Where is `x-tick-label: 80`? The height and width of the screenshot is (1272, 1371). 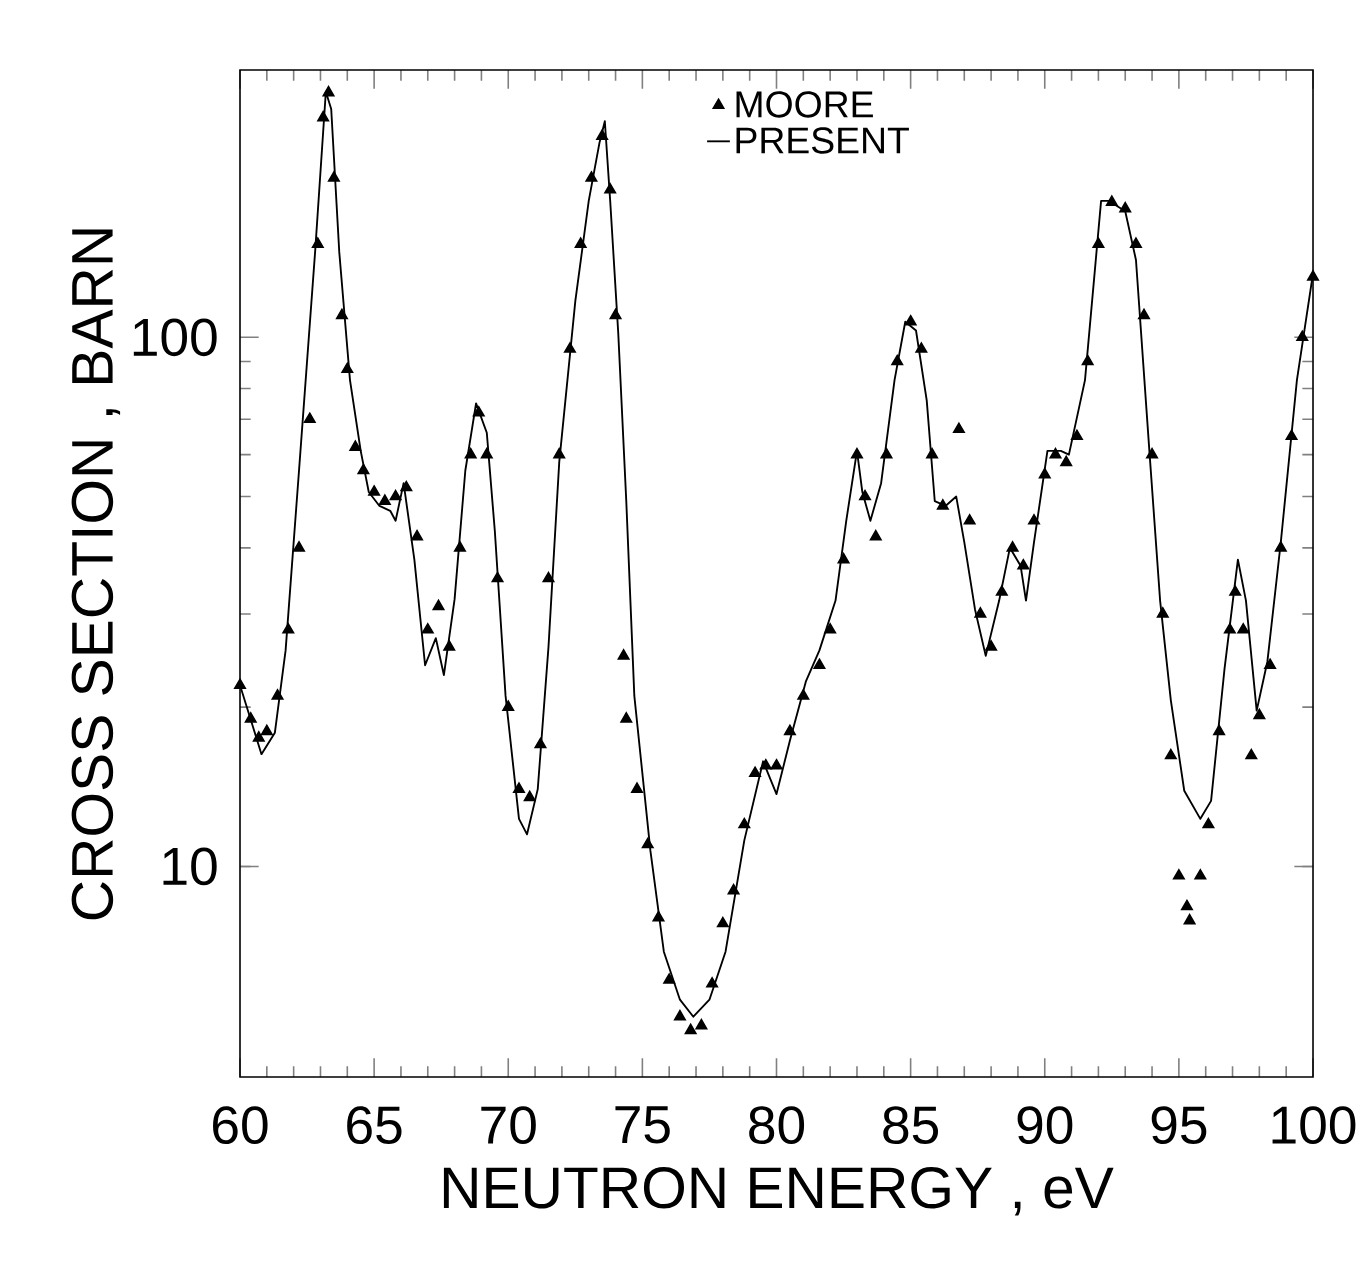
x-tick-label: 80 is located at coordinates (777, 1125).